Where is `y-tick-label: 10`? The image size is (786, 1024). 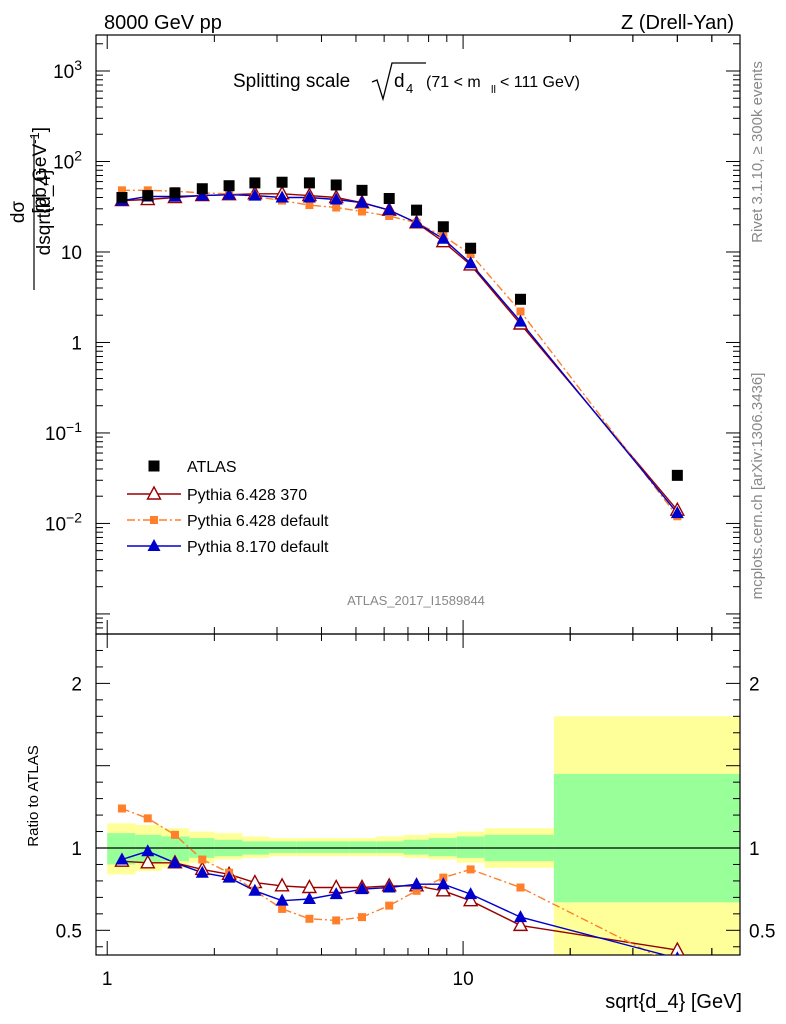
y-tick-label: 10 is located at coordinates (71, 253).